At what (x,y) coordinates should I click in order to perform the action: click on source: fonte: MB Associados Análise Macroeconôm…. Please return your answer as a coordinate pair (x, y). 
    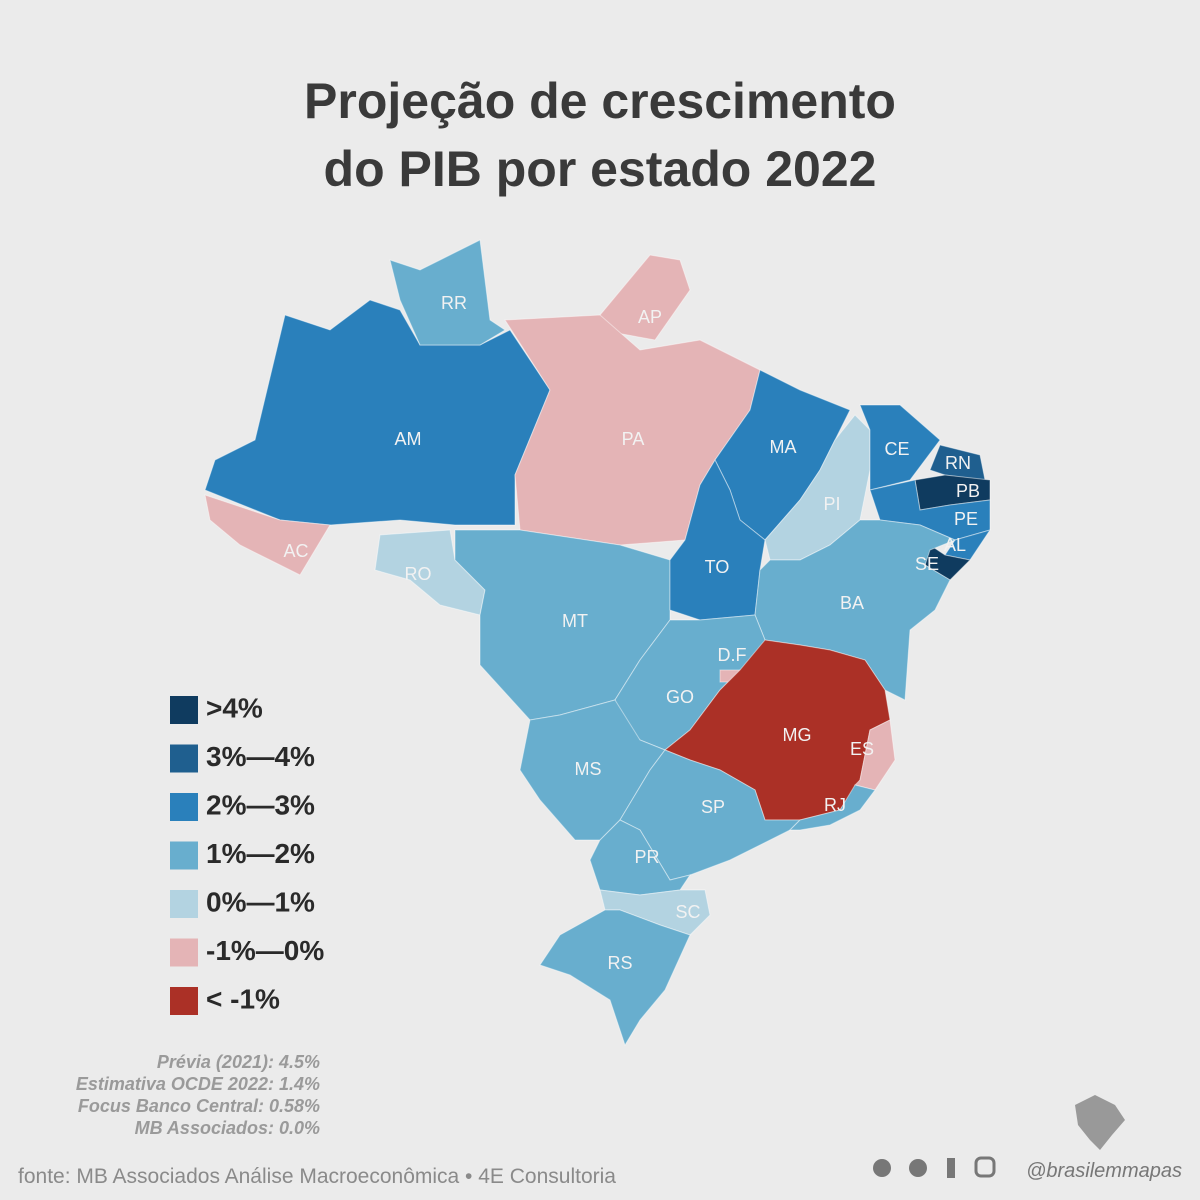
    Looking at the image, I should click on (317, 1176).